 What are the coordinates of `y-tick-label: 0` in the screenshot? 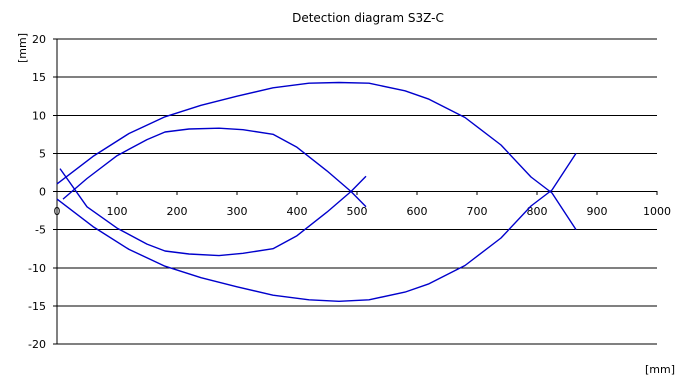 It's located at (42, 192).